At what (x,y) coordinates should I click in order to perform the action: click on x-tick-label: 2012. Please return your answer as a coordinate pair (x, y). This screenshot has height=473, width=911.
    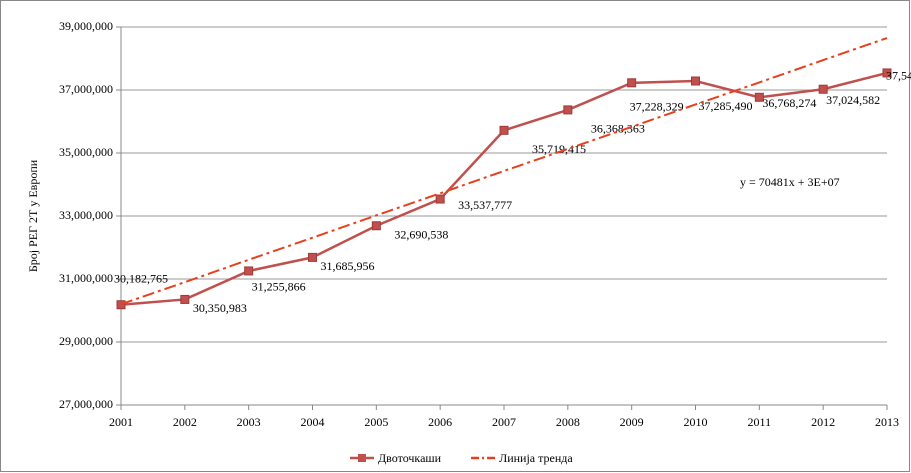
    Looking at the image, I should click on (823, 422).